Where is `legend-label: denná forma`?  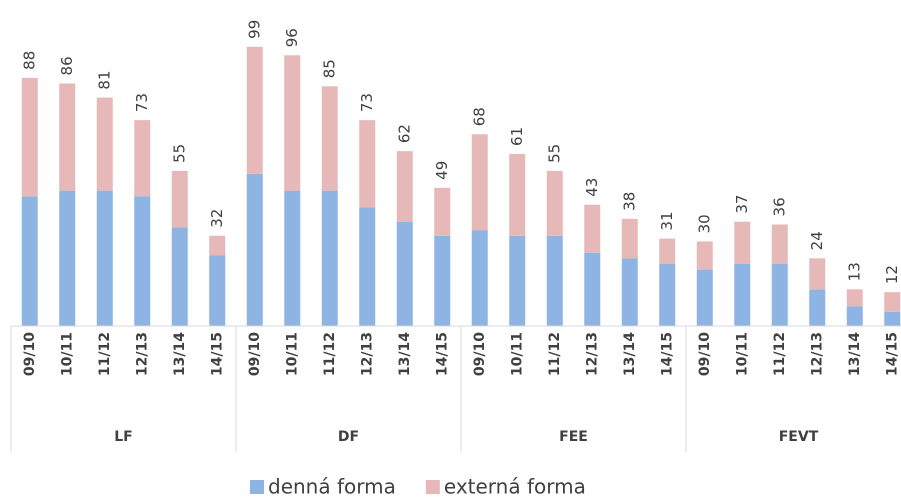 legend-label: denná forma is located at coordinates (332, 487).